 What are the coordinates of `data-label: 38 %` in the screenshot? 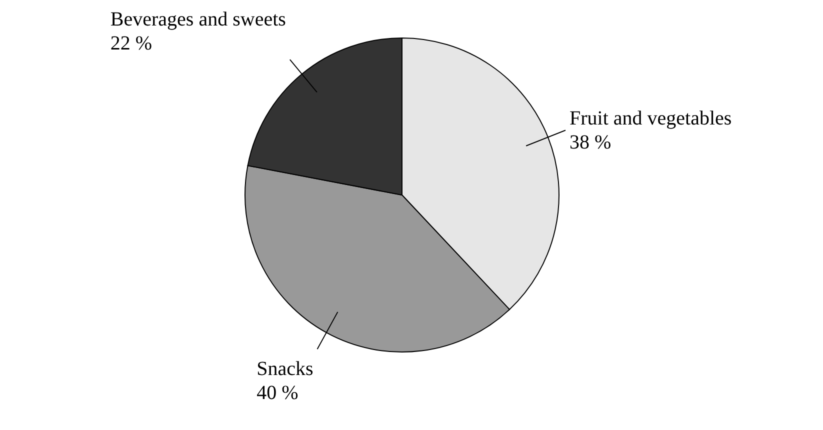 It's located at (590, 142).